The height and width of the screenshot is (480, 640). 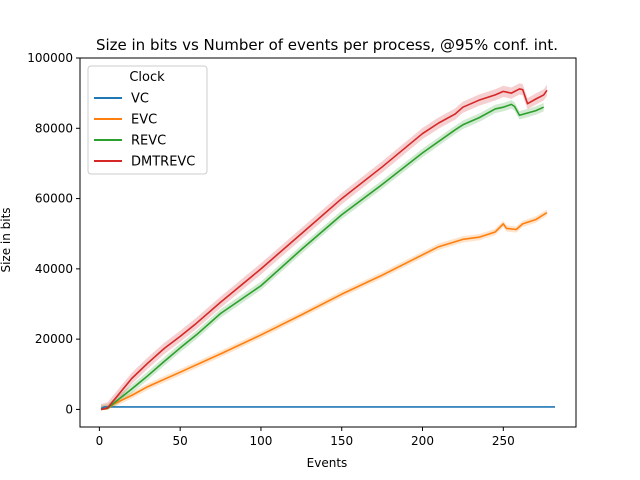 I want to click on legend-title: Clock, so click(x=147, y=77).